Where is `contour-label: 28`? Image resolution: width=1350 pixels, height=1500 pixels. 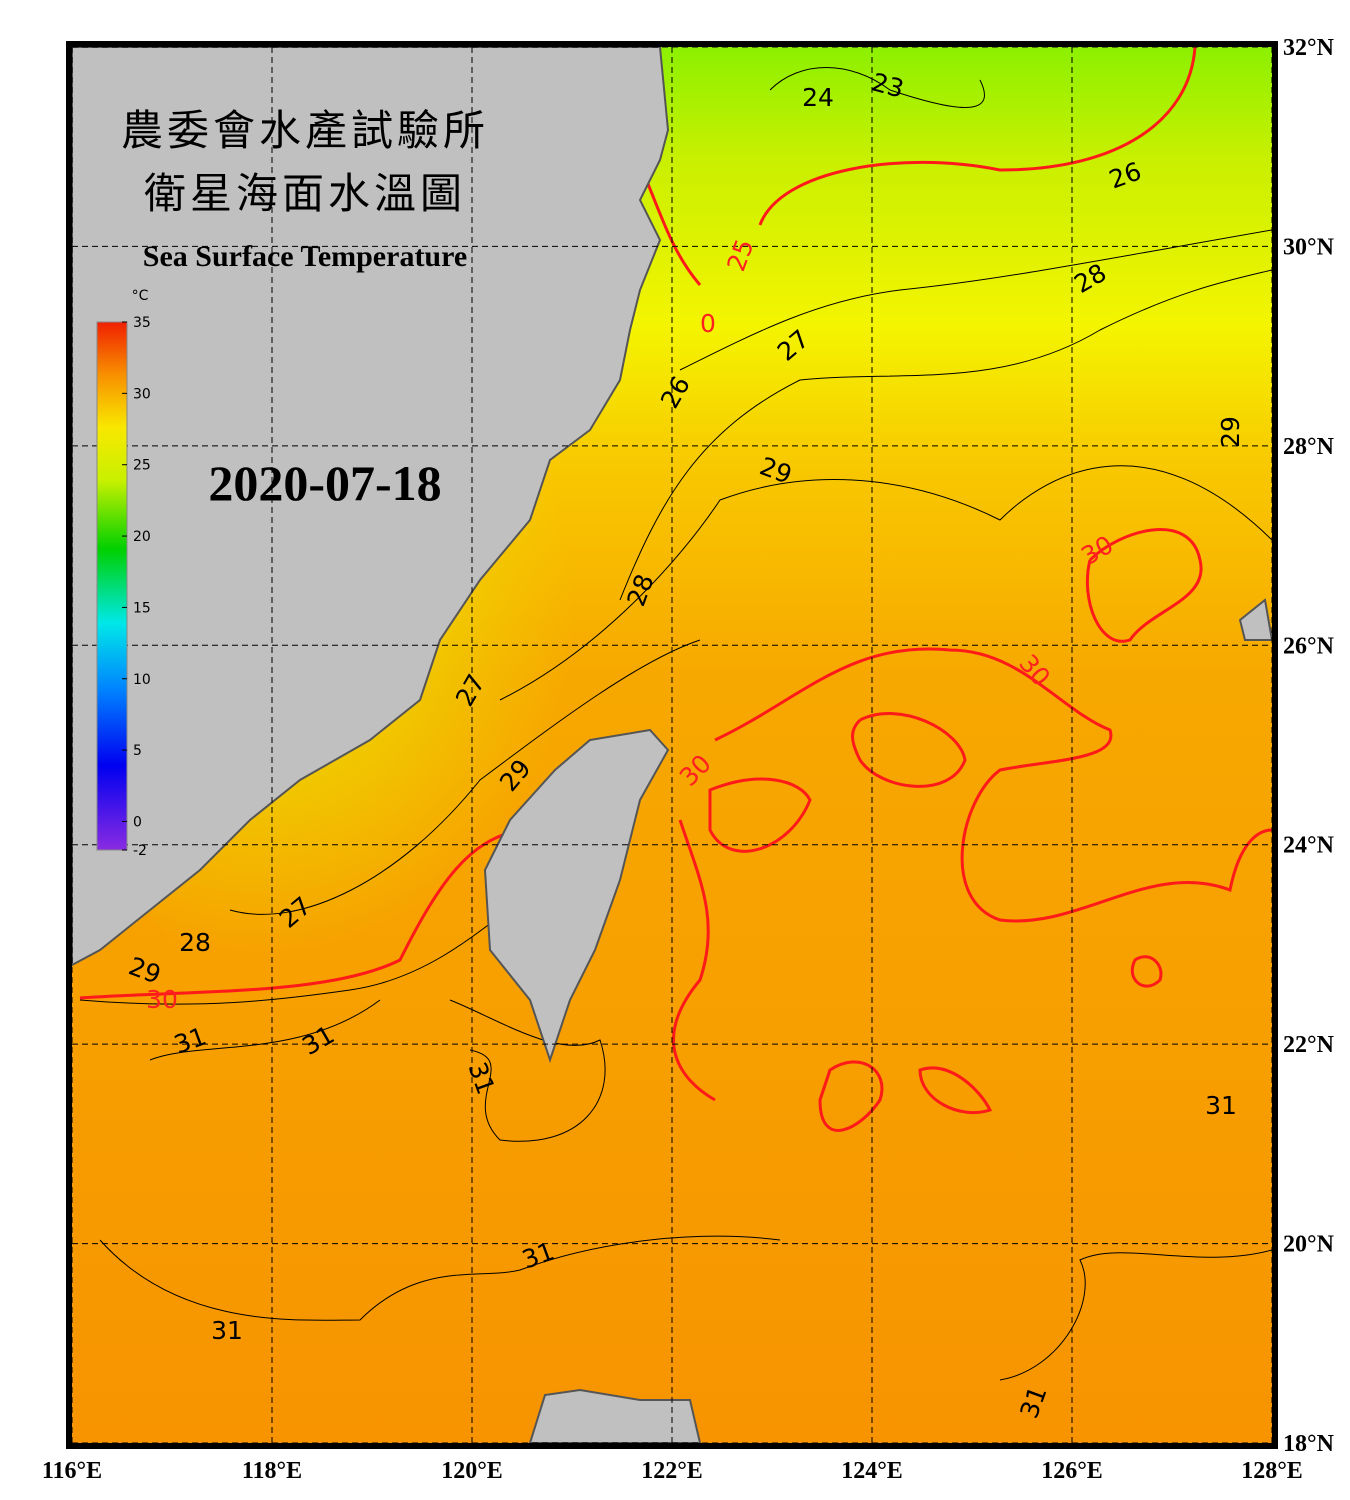 contour-label: 28 is located at coordinates (195, 942).